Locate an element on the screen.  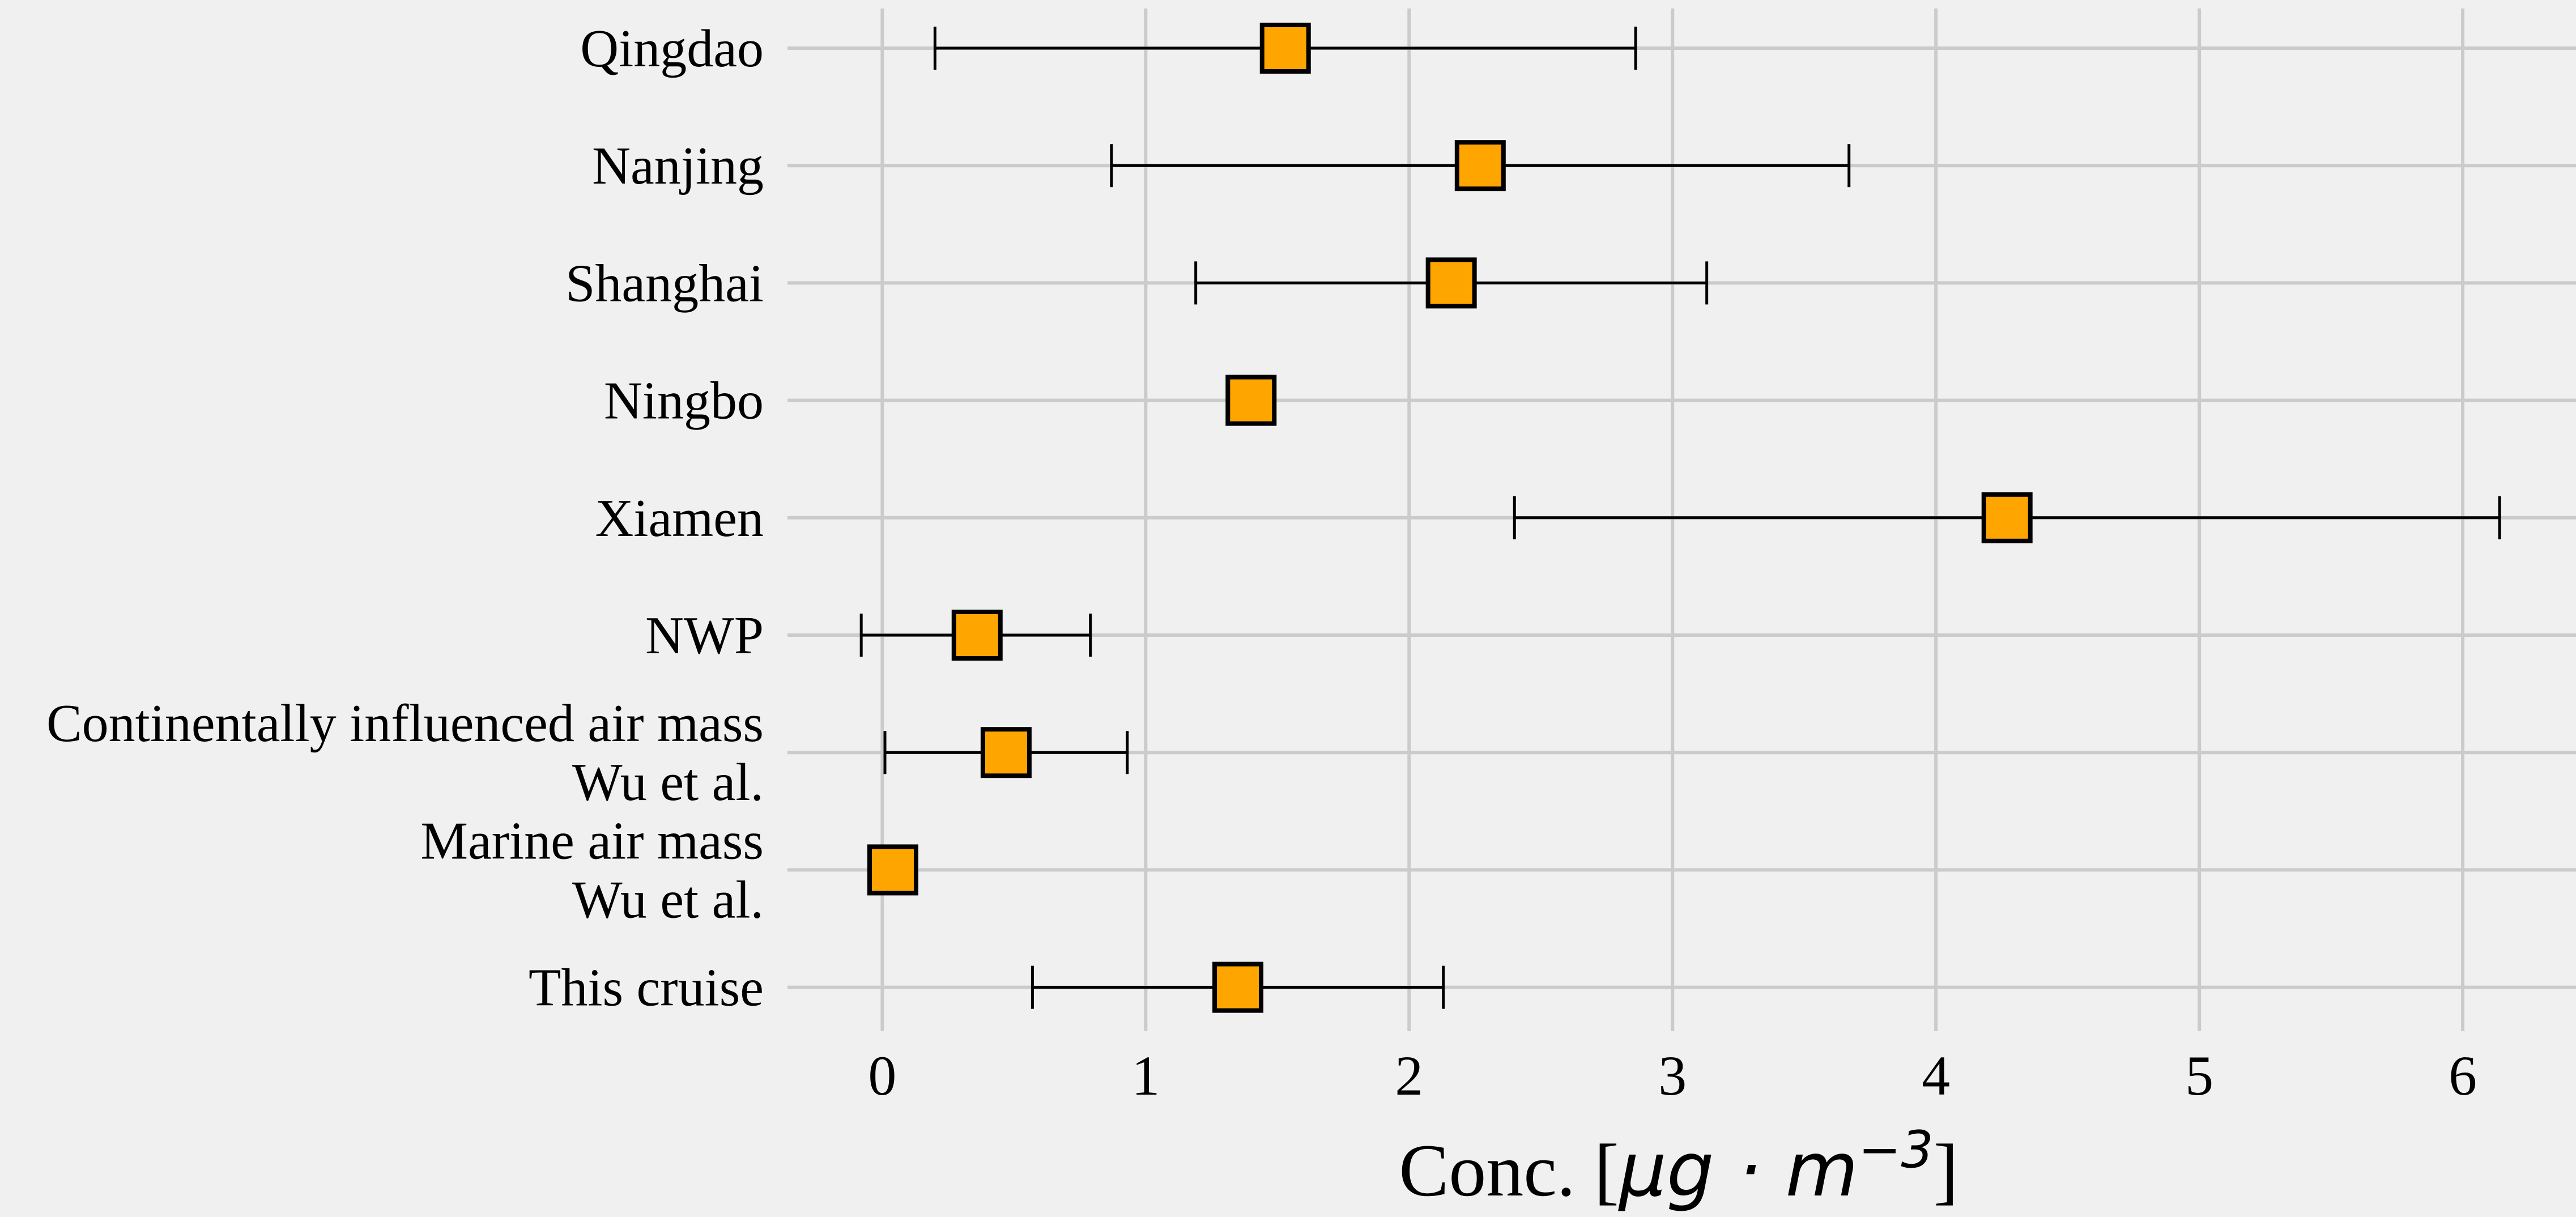
x-tick-label: 3 is located at coordinates (1673, 1075).